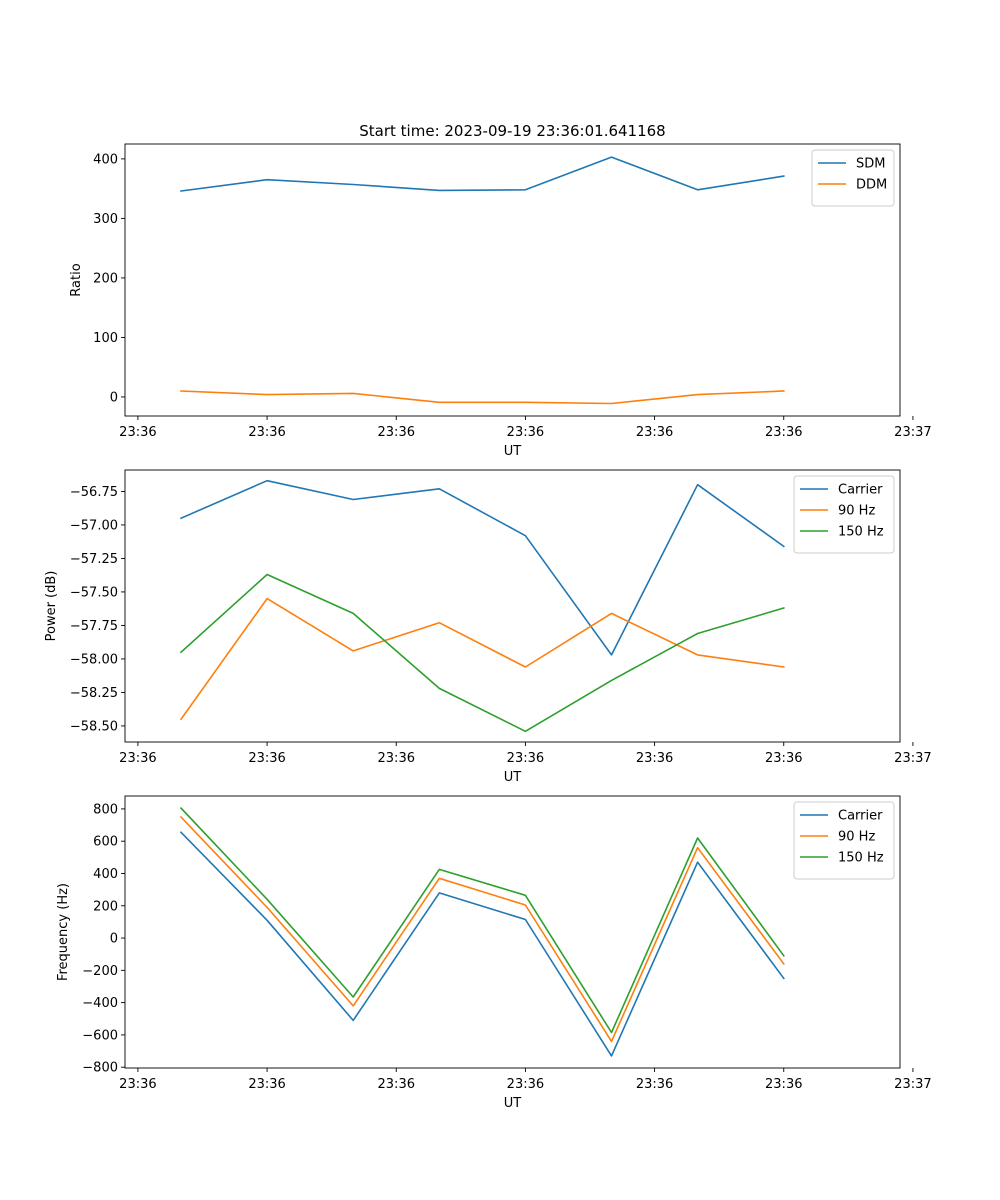 The width and height of the screenshot is (1000, 1200). I want to click on y-axis-label: Frequency (Hz), so click(63, 932).